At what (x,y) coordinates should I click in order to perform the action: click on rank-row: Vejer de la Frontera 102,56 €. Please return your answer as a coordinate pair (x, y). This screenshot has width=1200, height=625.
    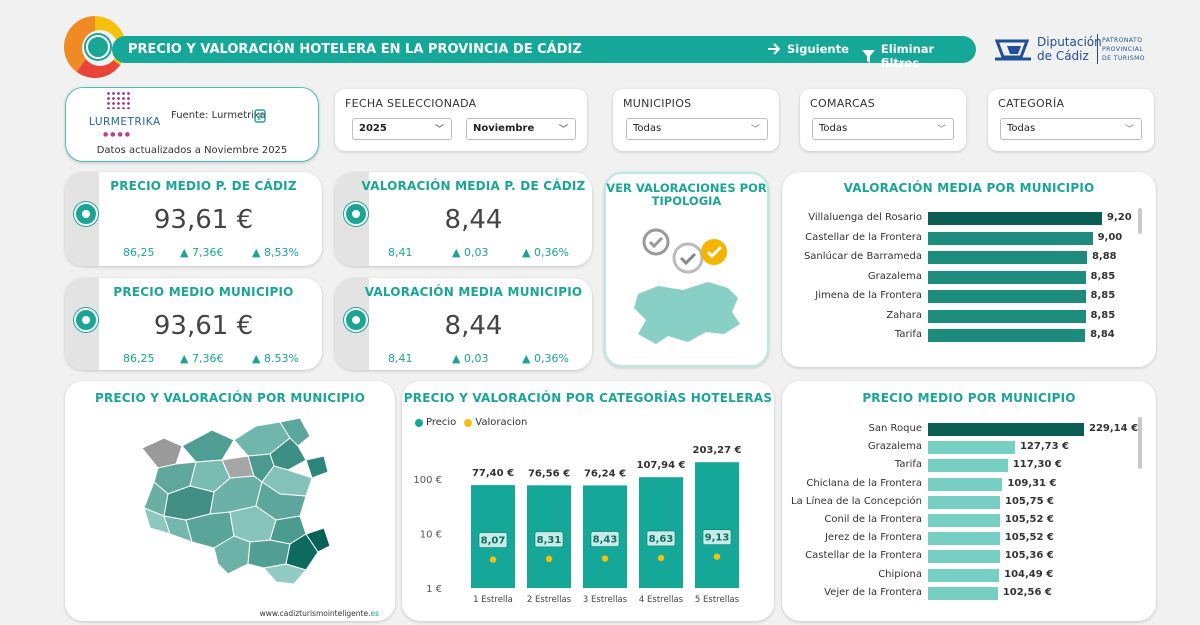
    Looking at the image, I should click on (969, 593).